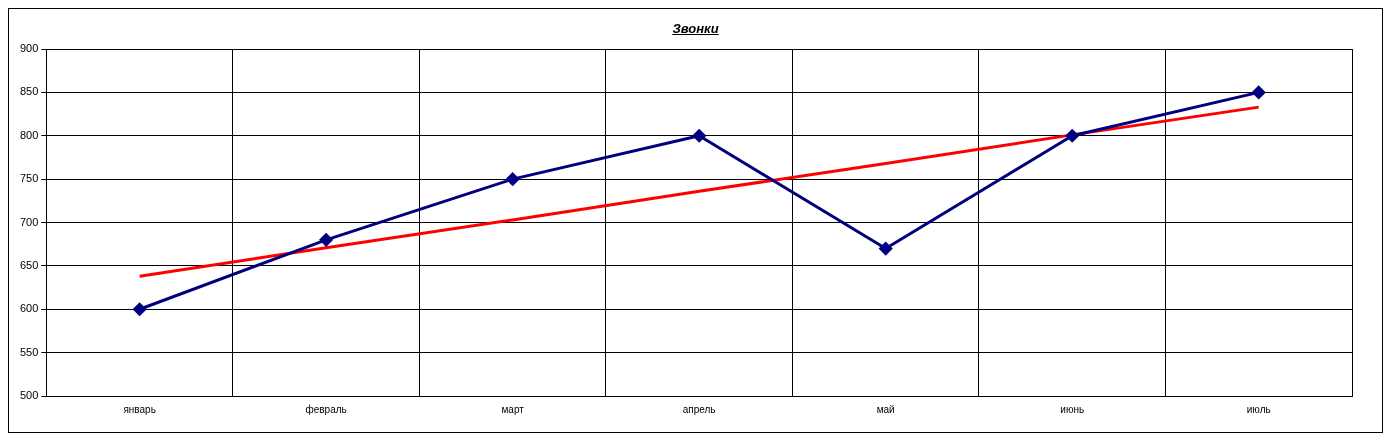 This screenshot has width=1391, height=443. I want to click on x-tick-label: июль, so click(1258, 409).